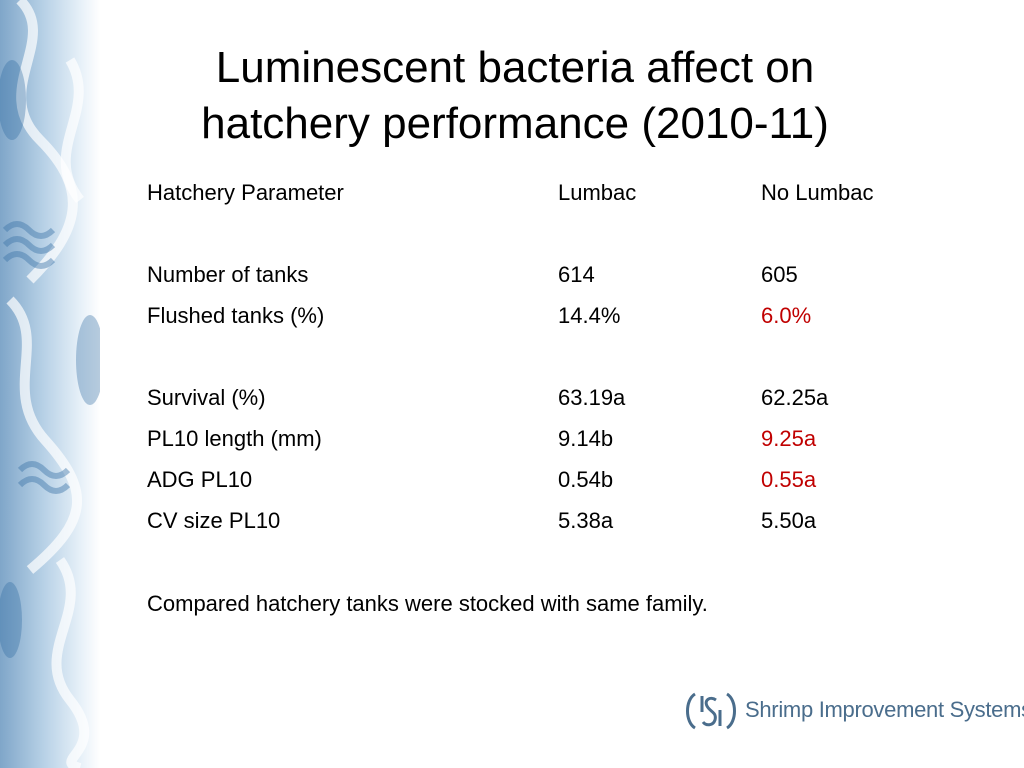 Image resolution: width=1024 pixels, height=768 pixels. Describe the element at coordinates (711, 711) in the screenshot. I see `sis-logo-icon` at that location.